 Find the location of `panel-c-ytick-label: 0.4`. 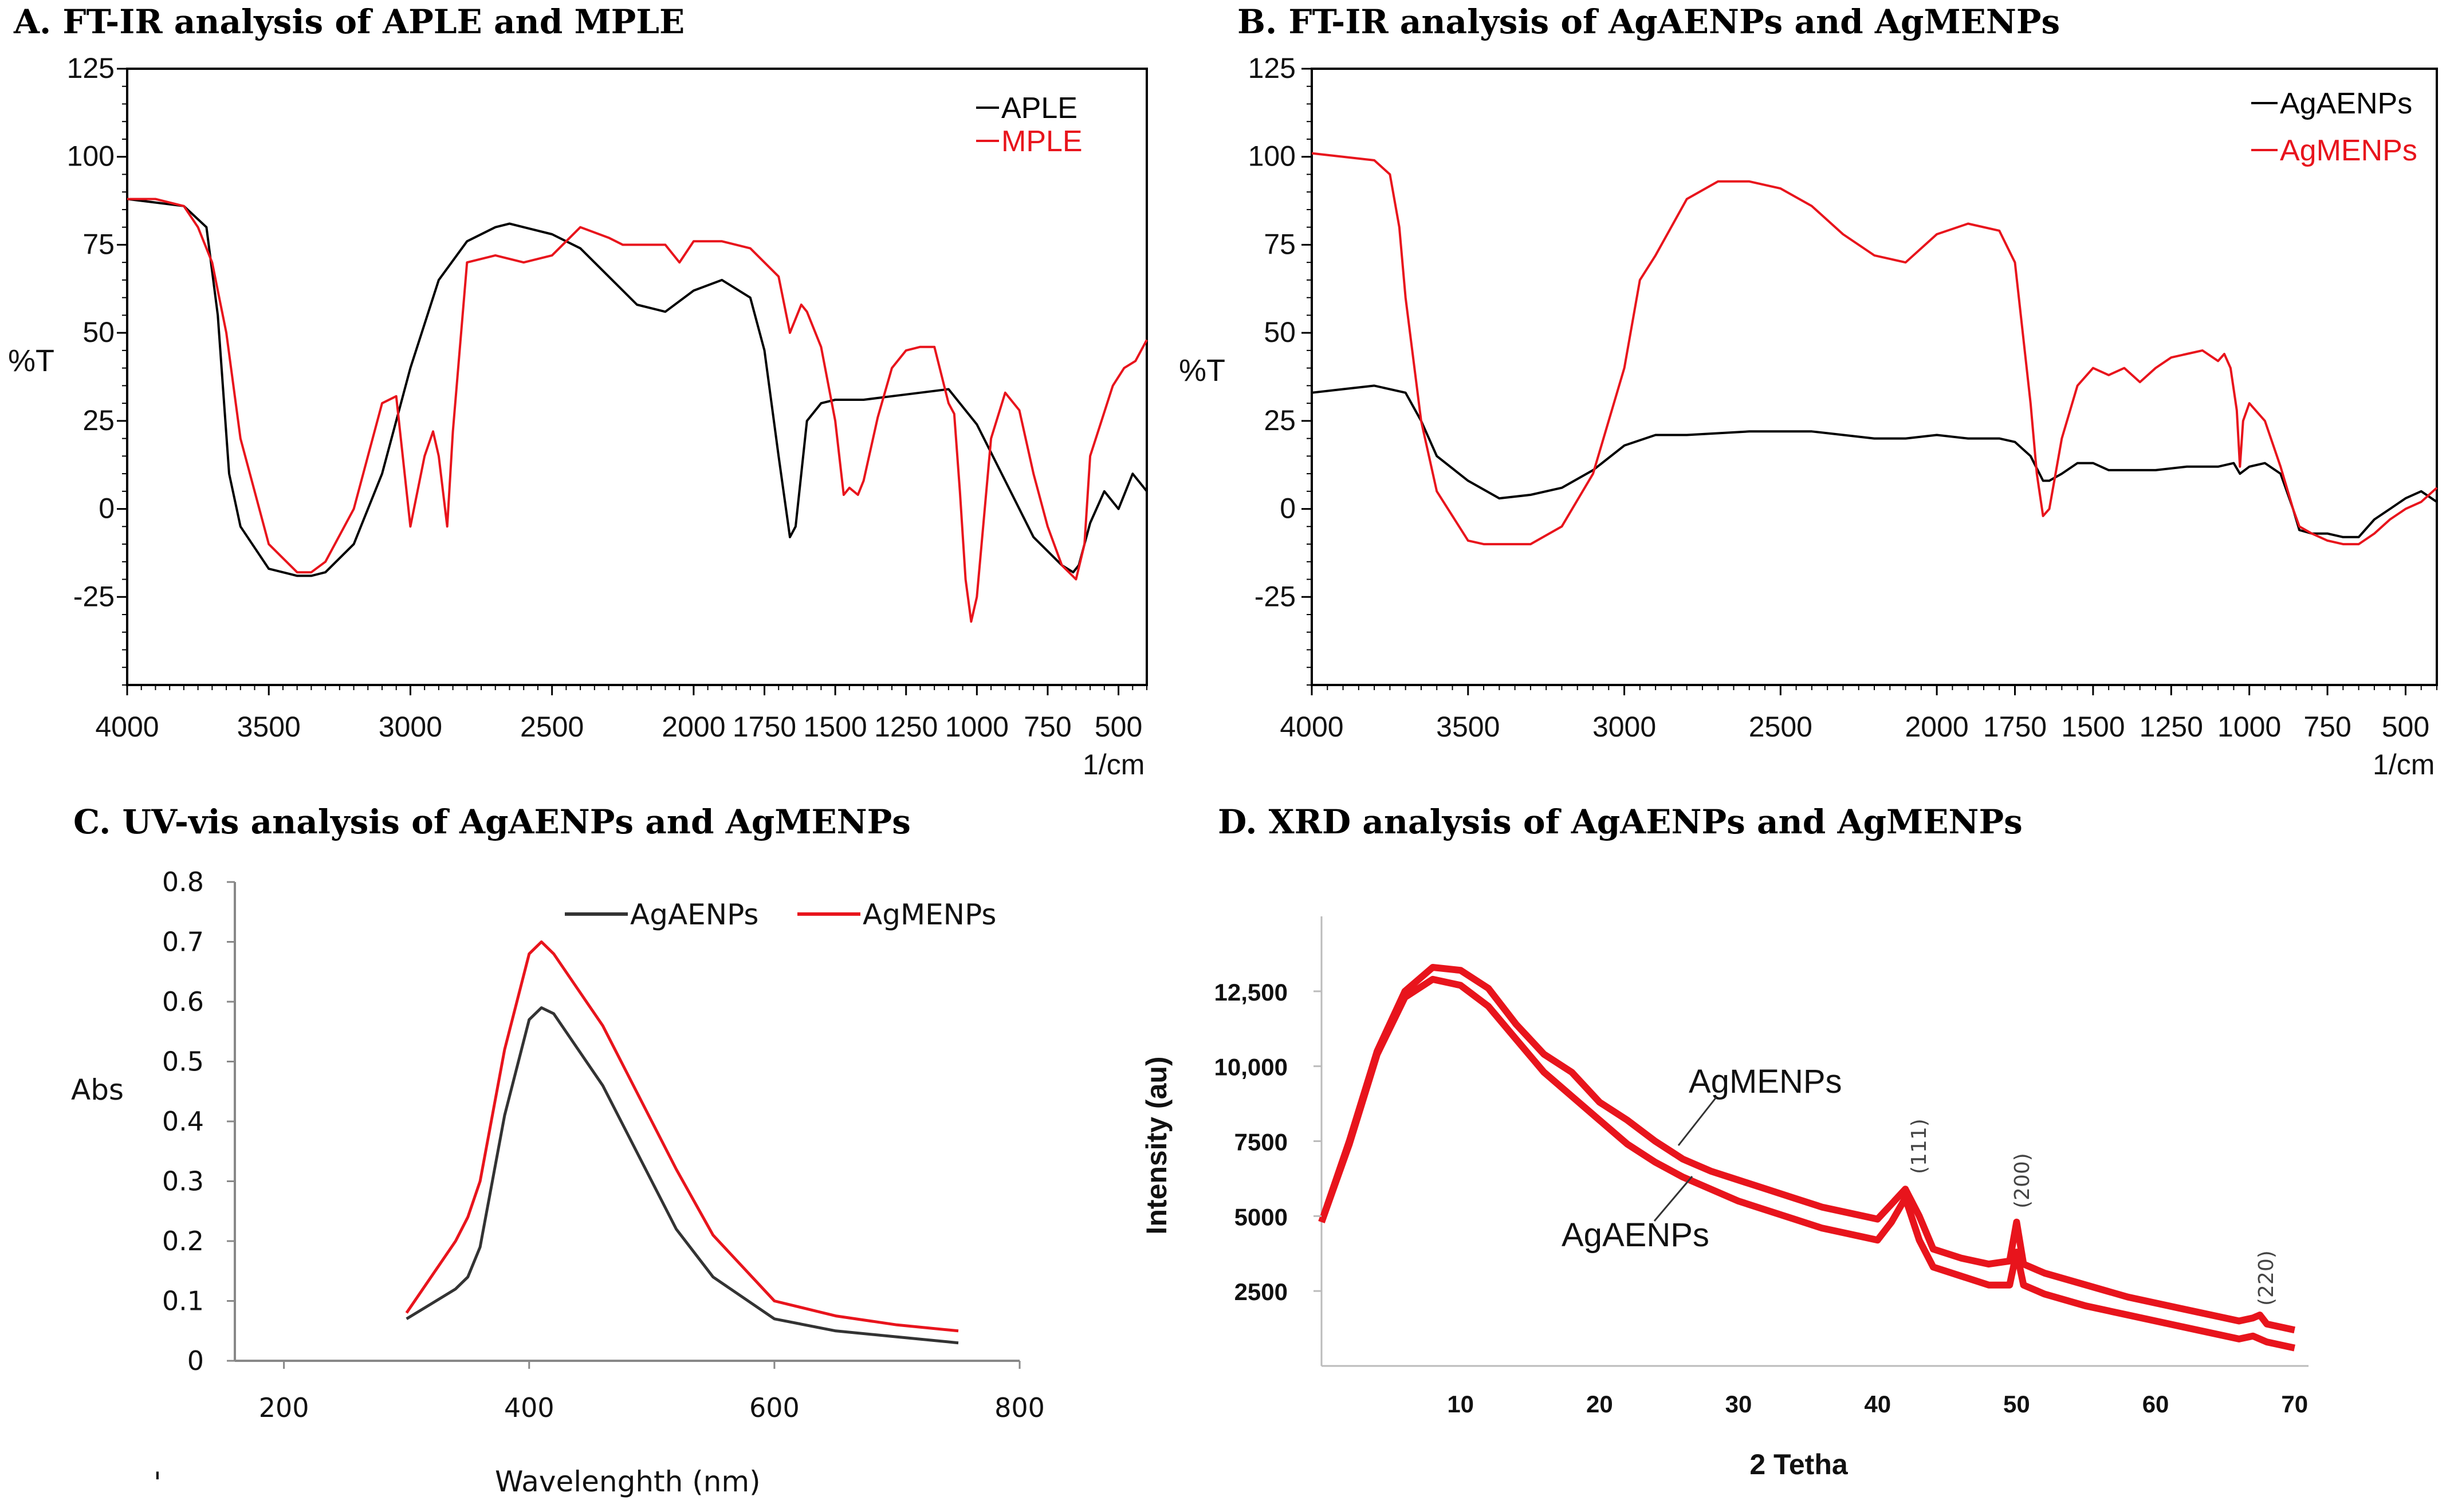

panel-c-ytick-label: 0.4 is located at coordinates (183, 1121).